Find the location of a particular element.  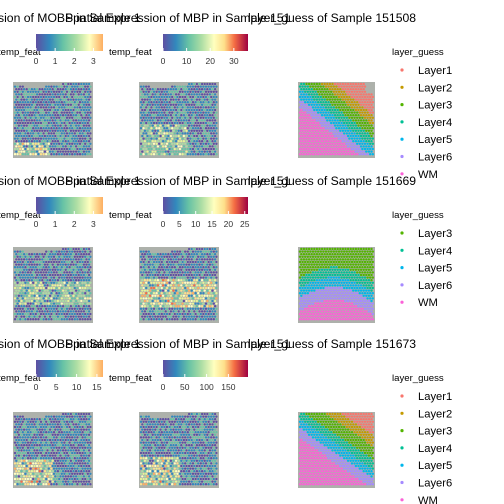

legend2-title-row2: temp_feat is located at coordinates (130, 378).